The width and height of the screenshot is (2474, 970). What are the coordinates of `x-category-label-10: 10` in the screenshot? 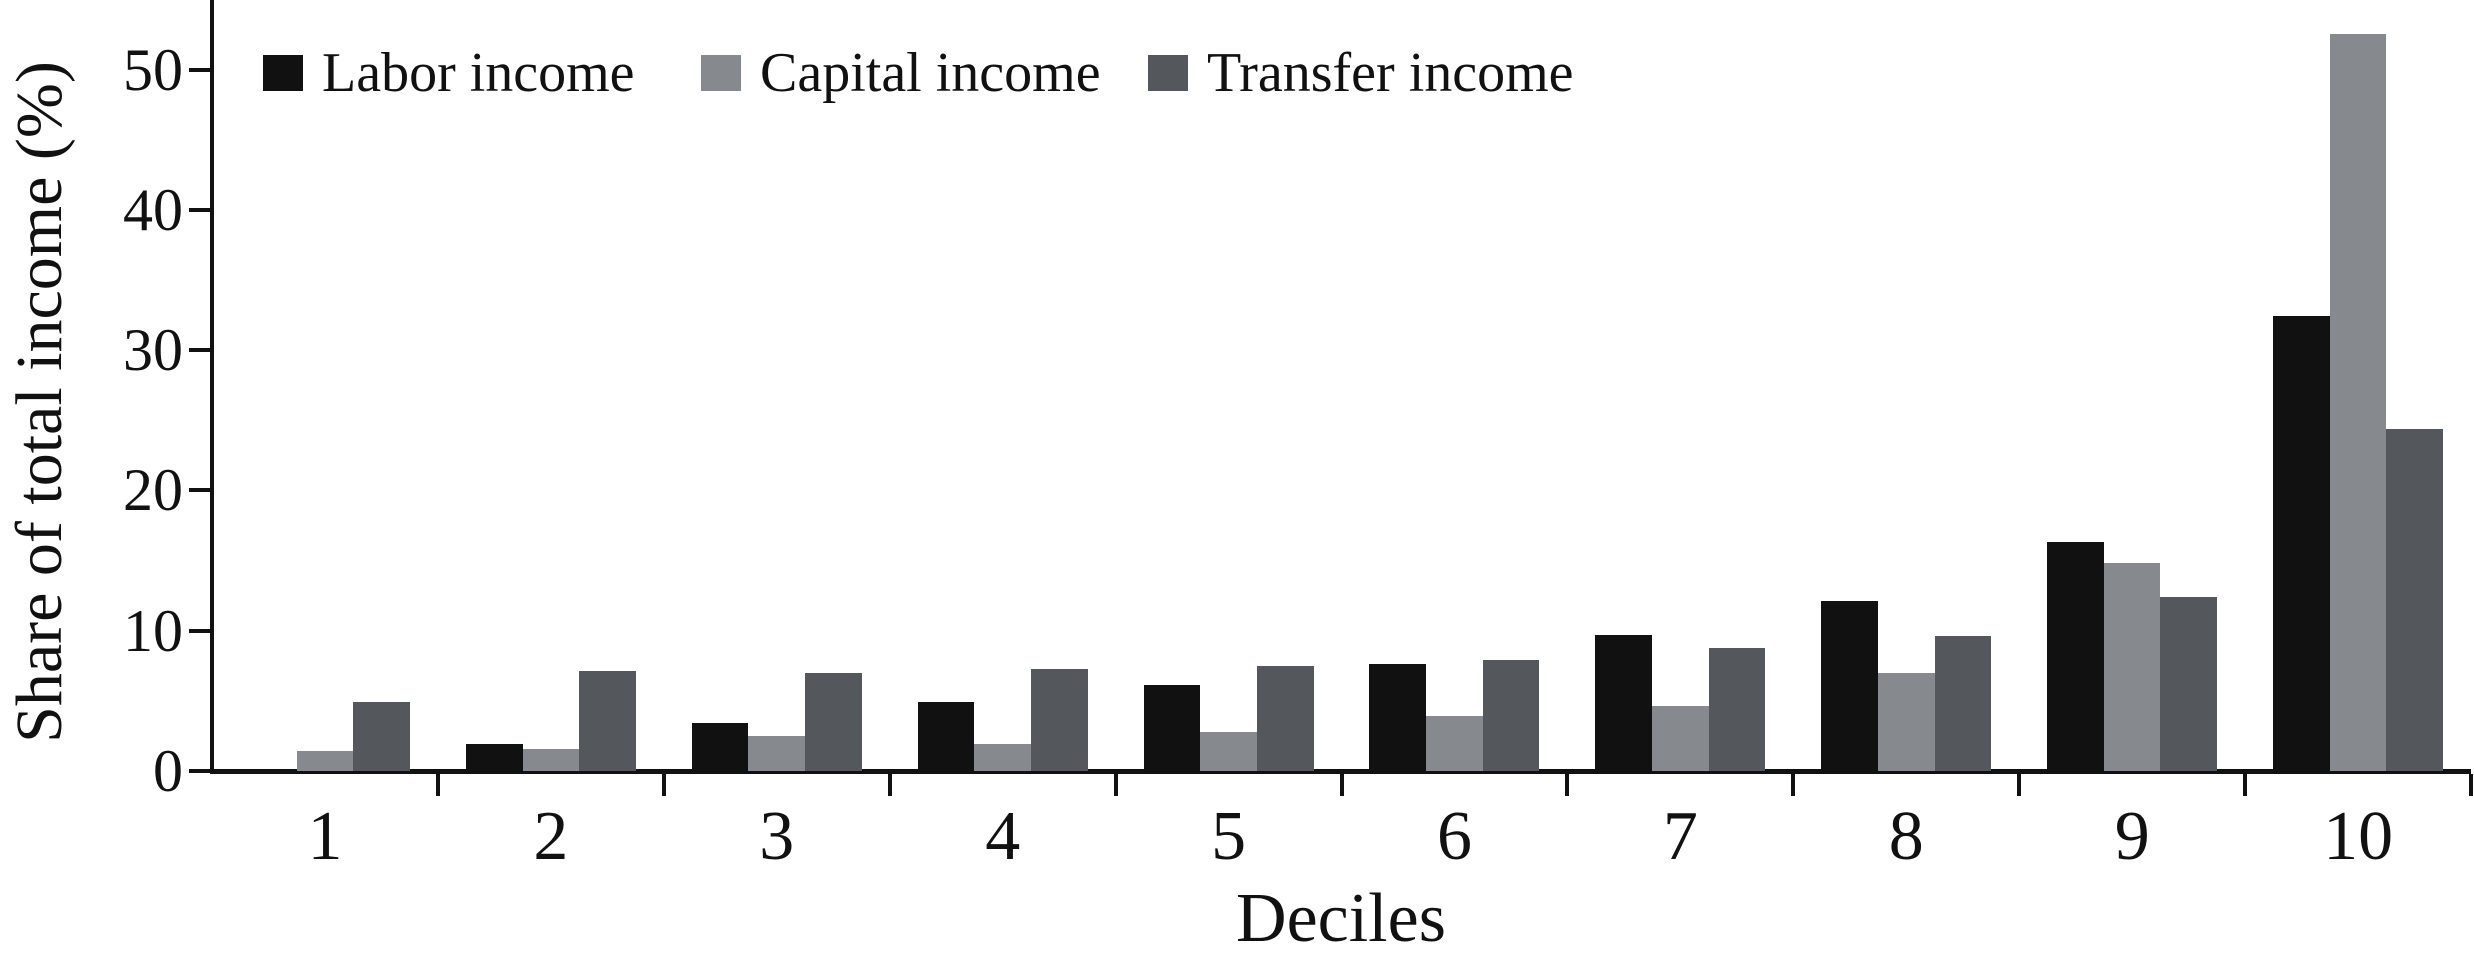 It's located at (2358, 836).